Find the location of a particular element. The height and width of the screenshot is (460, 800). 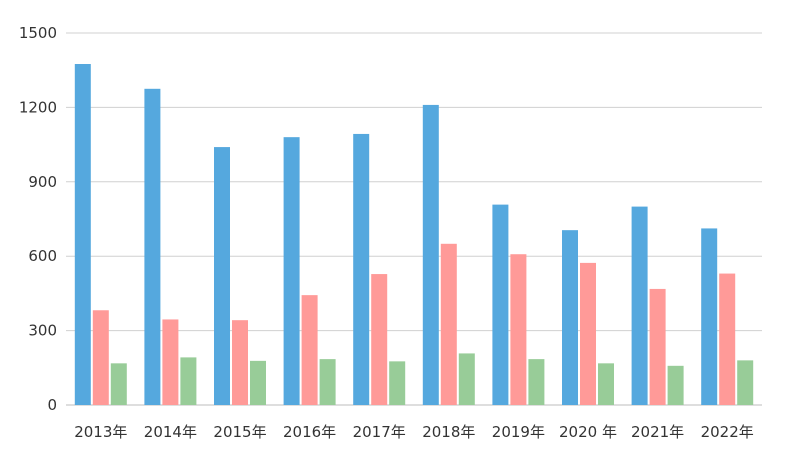

y-tick-label: 300 is located at coordinates (42, 331).